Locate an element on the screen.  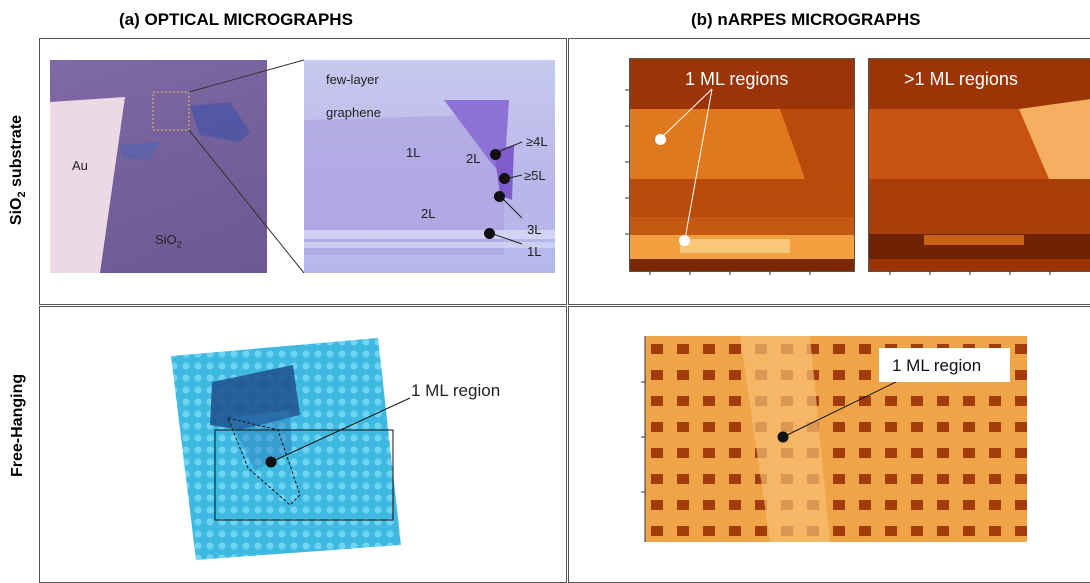
narpes-free-pointer-line is located at coordinates (841, 408).